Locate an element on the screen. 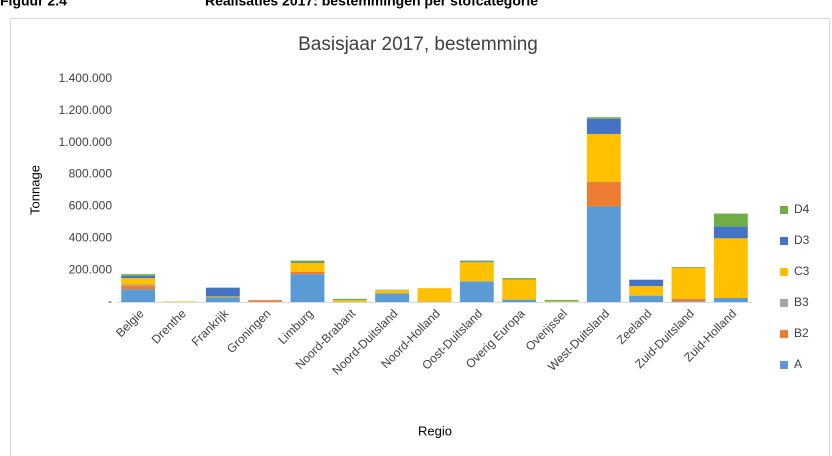 The height and width of the screenshot is (456, 832). x-axis-label: Regio is located at coordinates (435, 430).